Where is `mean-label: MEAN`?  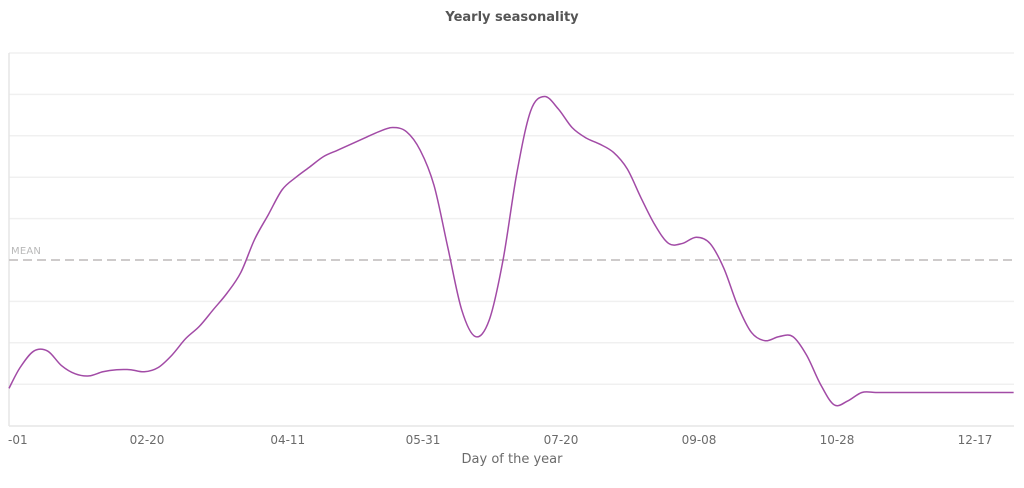 mean-label: MEAN is located at coordinates (26, 251).